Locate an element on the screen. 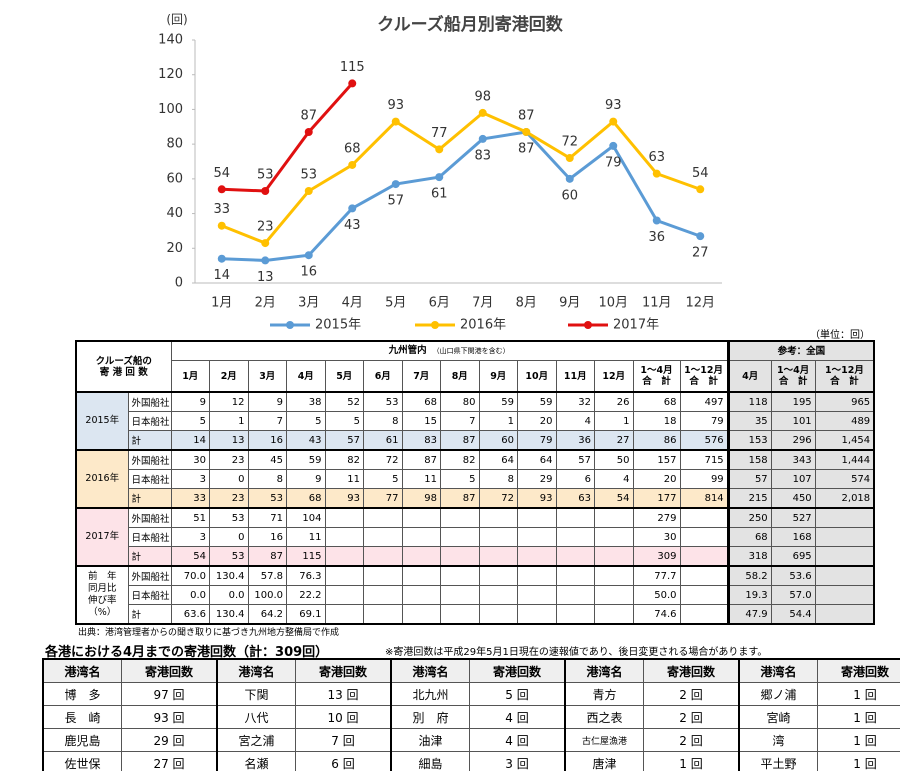  cell: 101 is located at coordinates (793, 421).